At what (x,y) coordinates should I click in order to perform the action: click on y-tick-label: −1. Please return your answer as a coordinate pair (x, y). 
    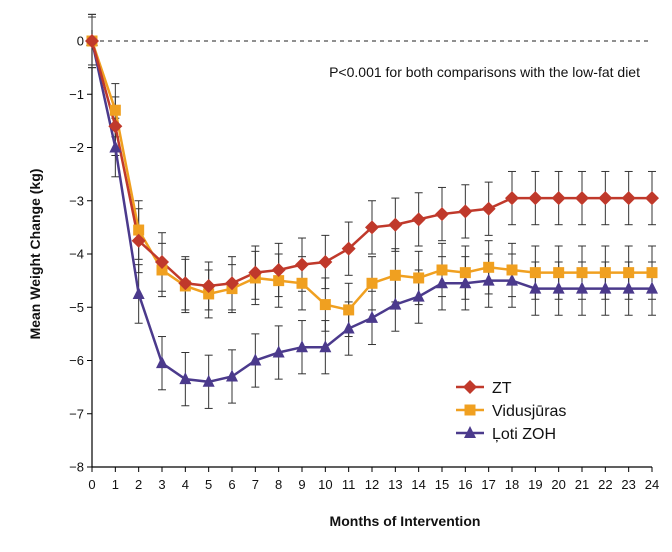
    Looking at the image, I should click on (76, 94).